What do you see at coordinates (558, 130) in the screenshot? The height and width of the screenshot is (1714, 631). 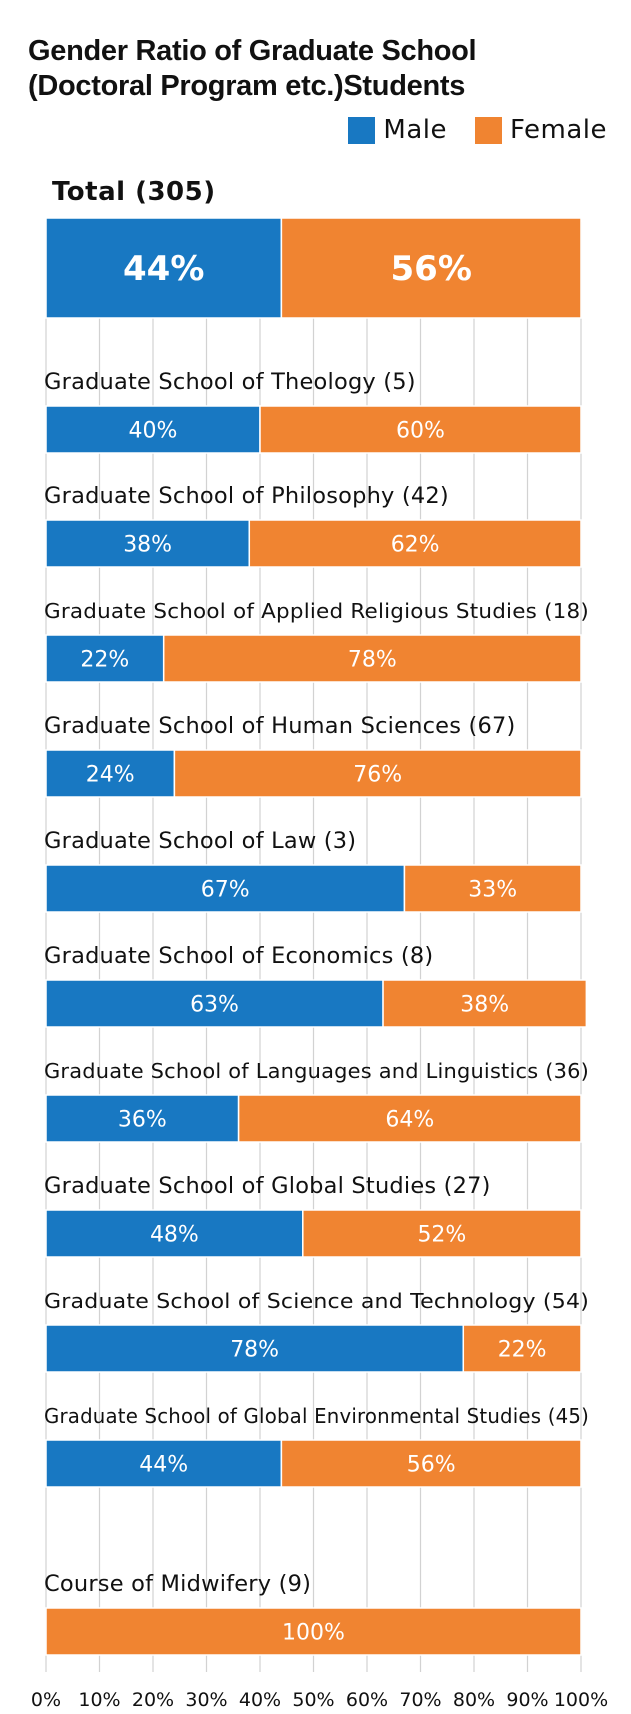 I see `legend-label-female: Female` at bounding box center [558, 130].